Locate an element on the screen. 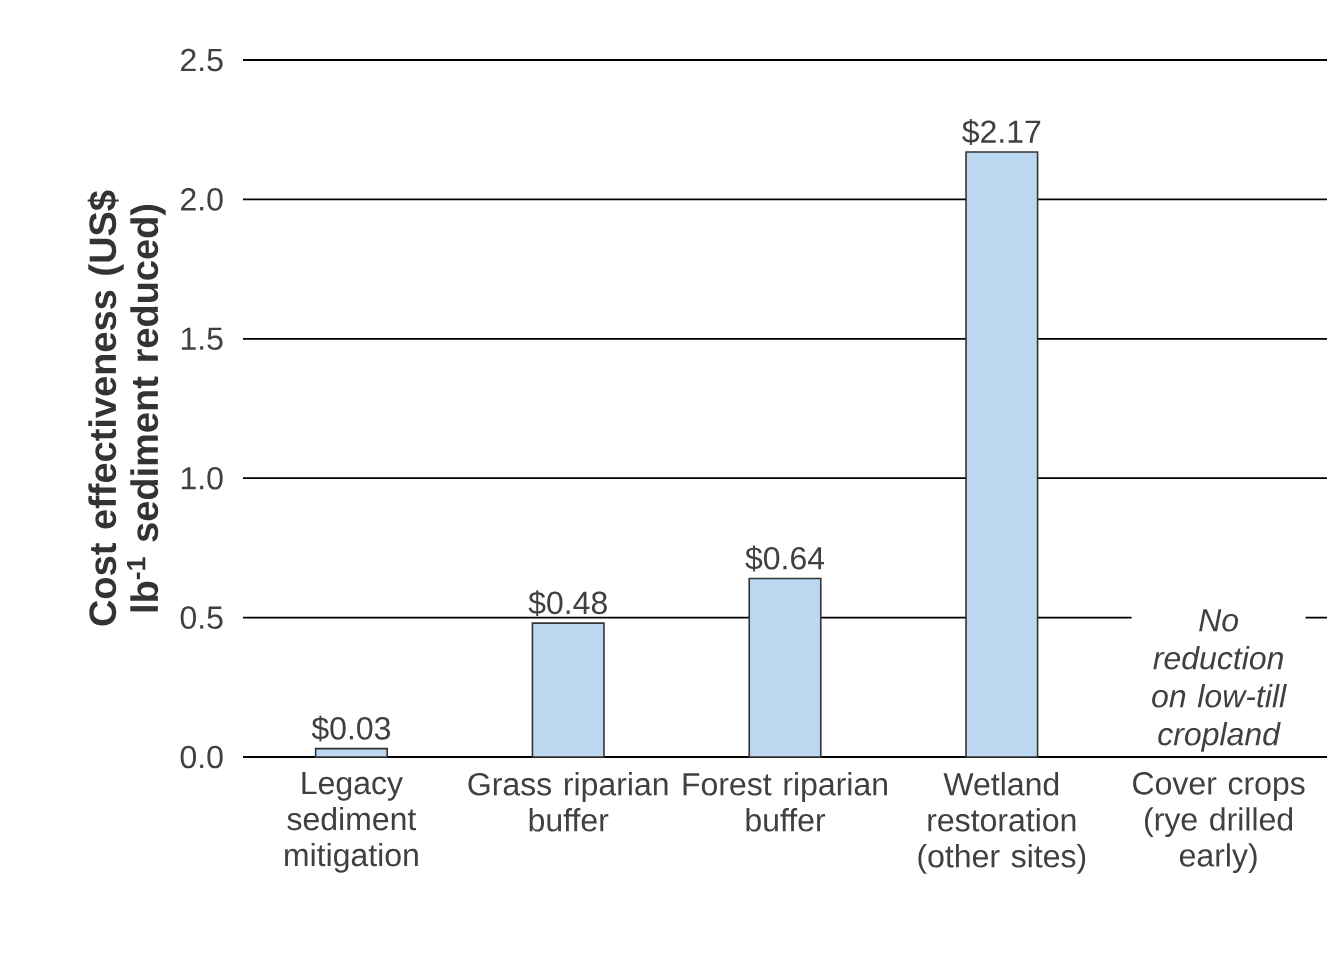 Image resolution: width=1327 pixels, height=969 pixels. x-tick-label: Wetland restoration (other sites) is located at coordinates (1002, 823).